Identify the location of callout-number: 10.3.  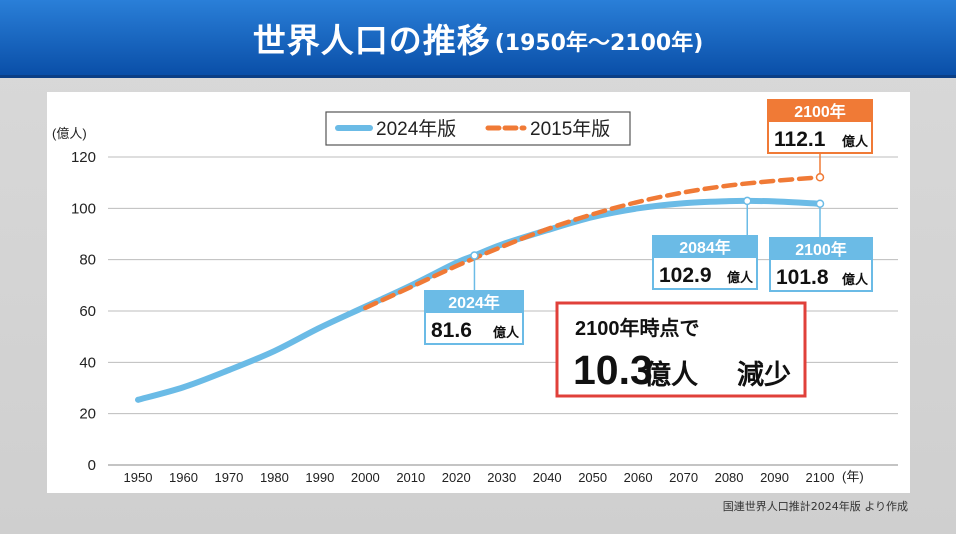
(613, 370).